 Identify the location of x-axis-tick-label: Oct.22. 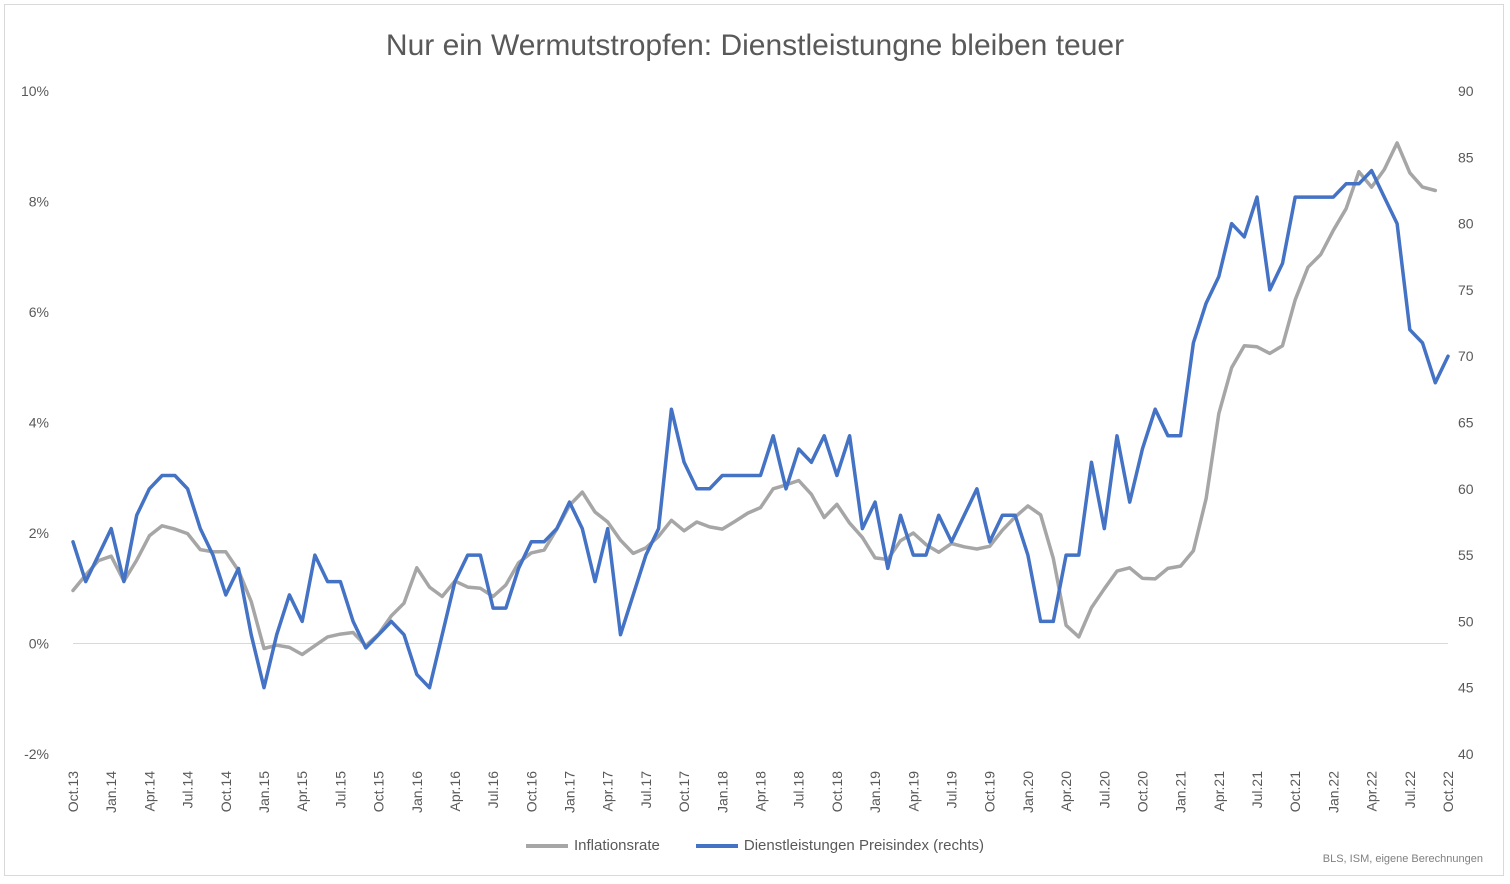
(1448, 791).